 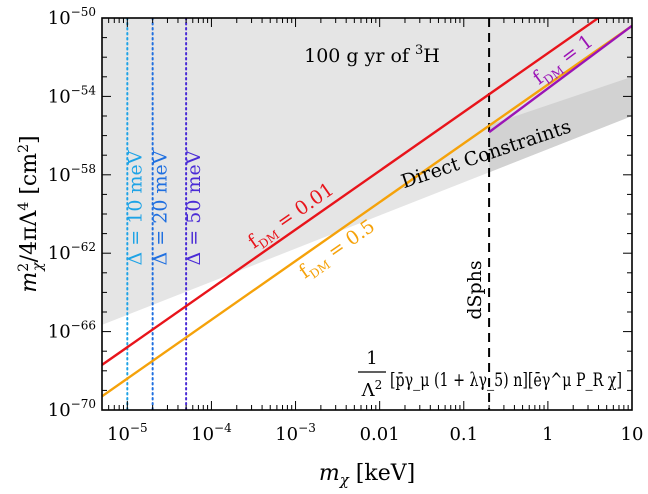 I want to click on y-tick-label: 10−66, so click(x=72, y=331).